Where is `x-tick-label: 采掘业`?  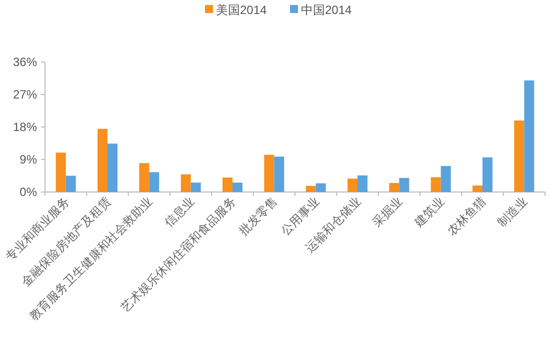
x-tick-label: 采掘业 is located at coordinates (388, 212).